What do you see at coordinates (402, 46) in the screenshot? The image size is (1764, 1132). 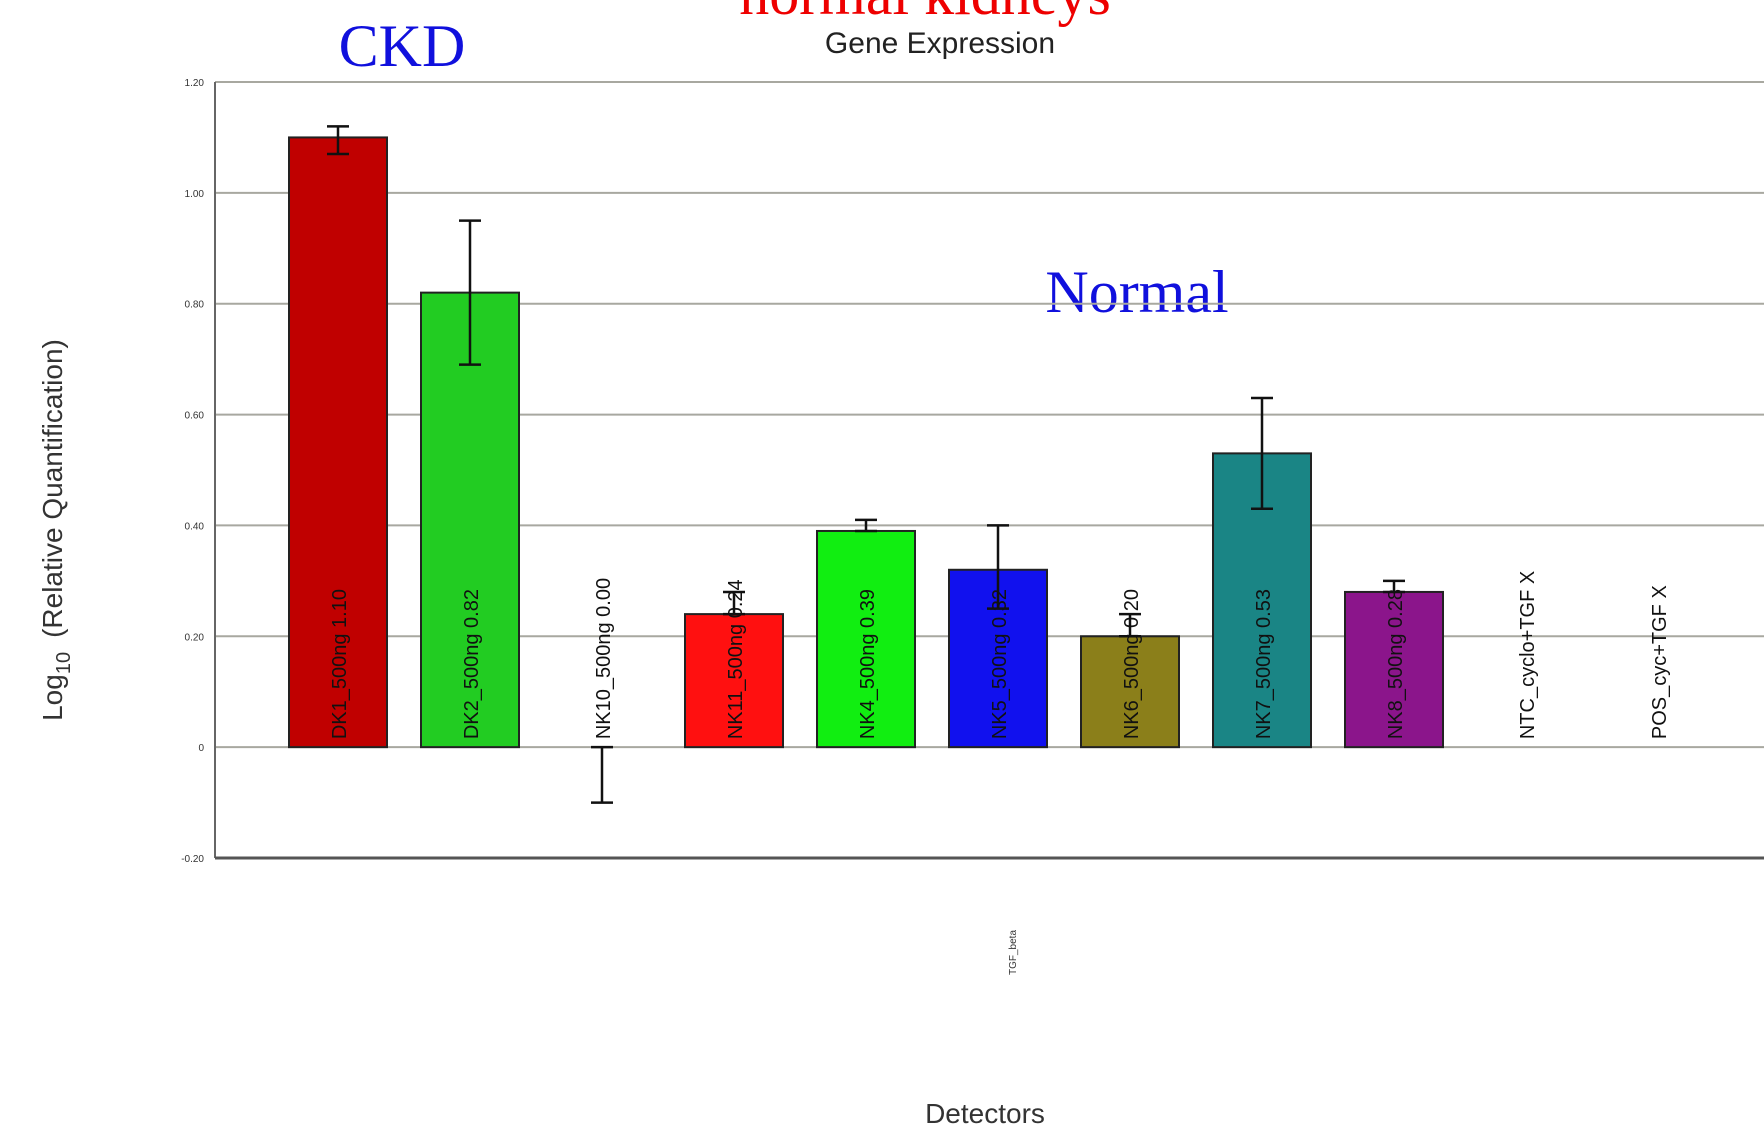 I see `ckd-annotation: CKD` at bounding box center [402, 46].